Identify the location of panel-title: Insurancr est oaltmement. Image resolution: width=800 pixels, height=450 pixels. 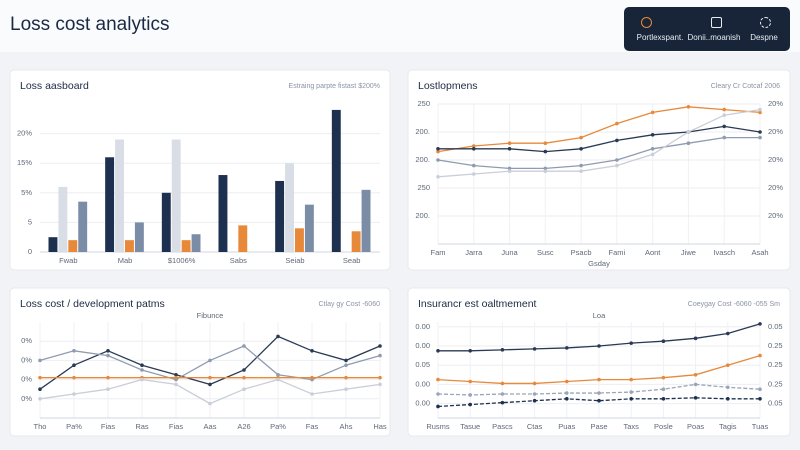
(477, 304).